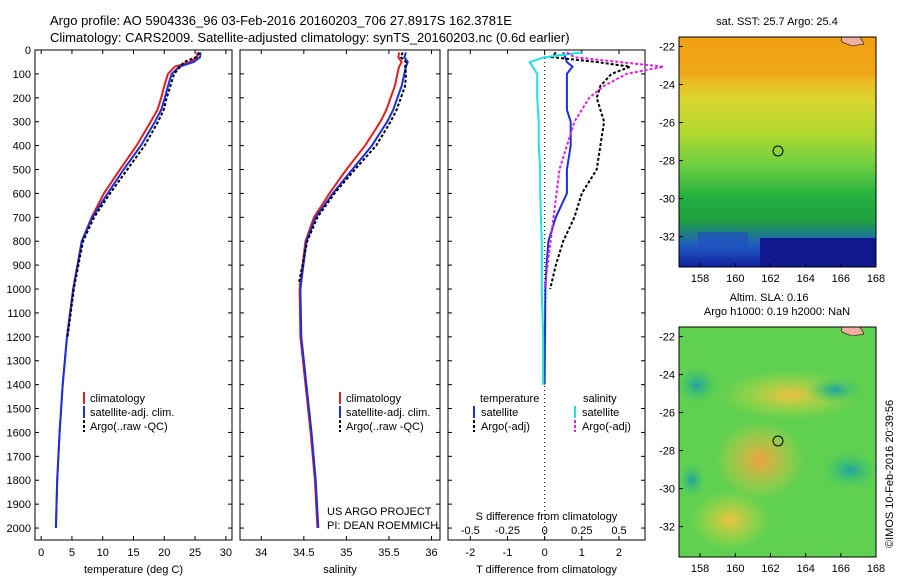 This screenshot has width=900, height=580. What do you see at coordinates (509, 399) in the screenshot?
I see `legend-header-temperature: temperature` at bounding box center [509, 399].